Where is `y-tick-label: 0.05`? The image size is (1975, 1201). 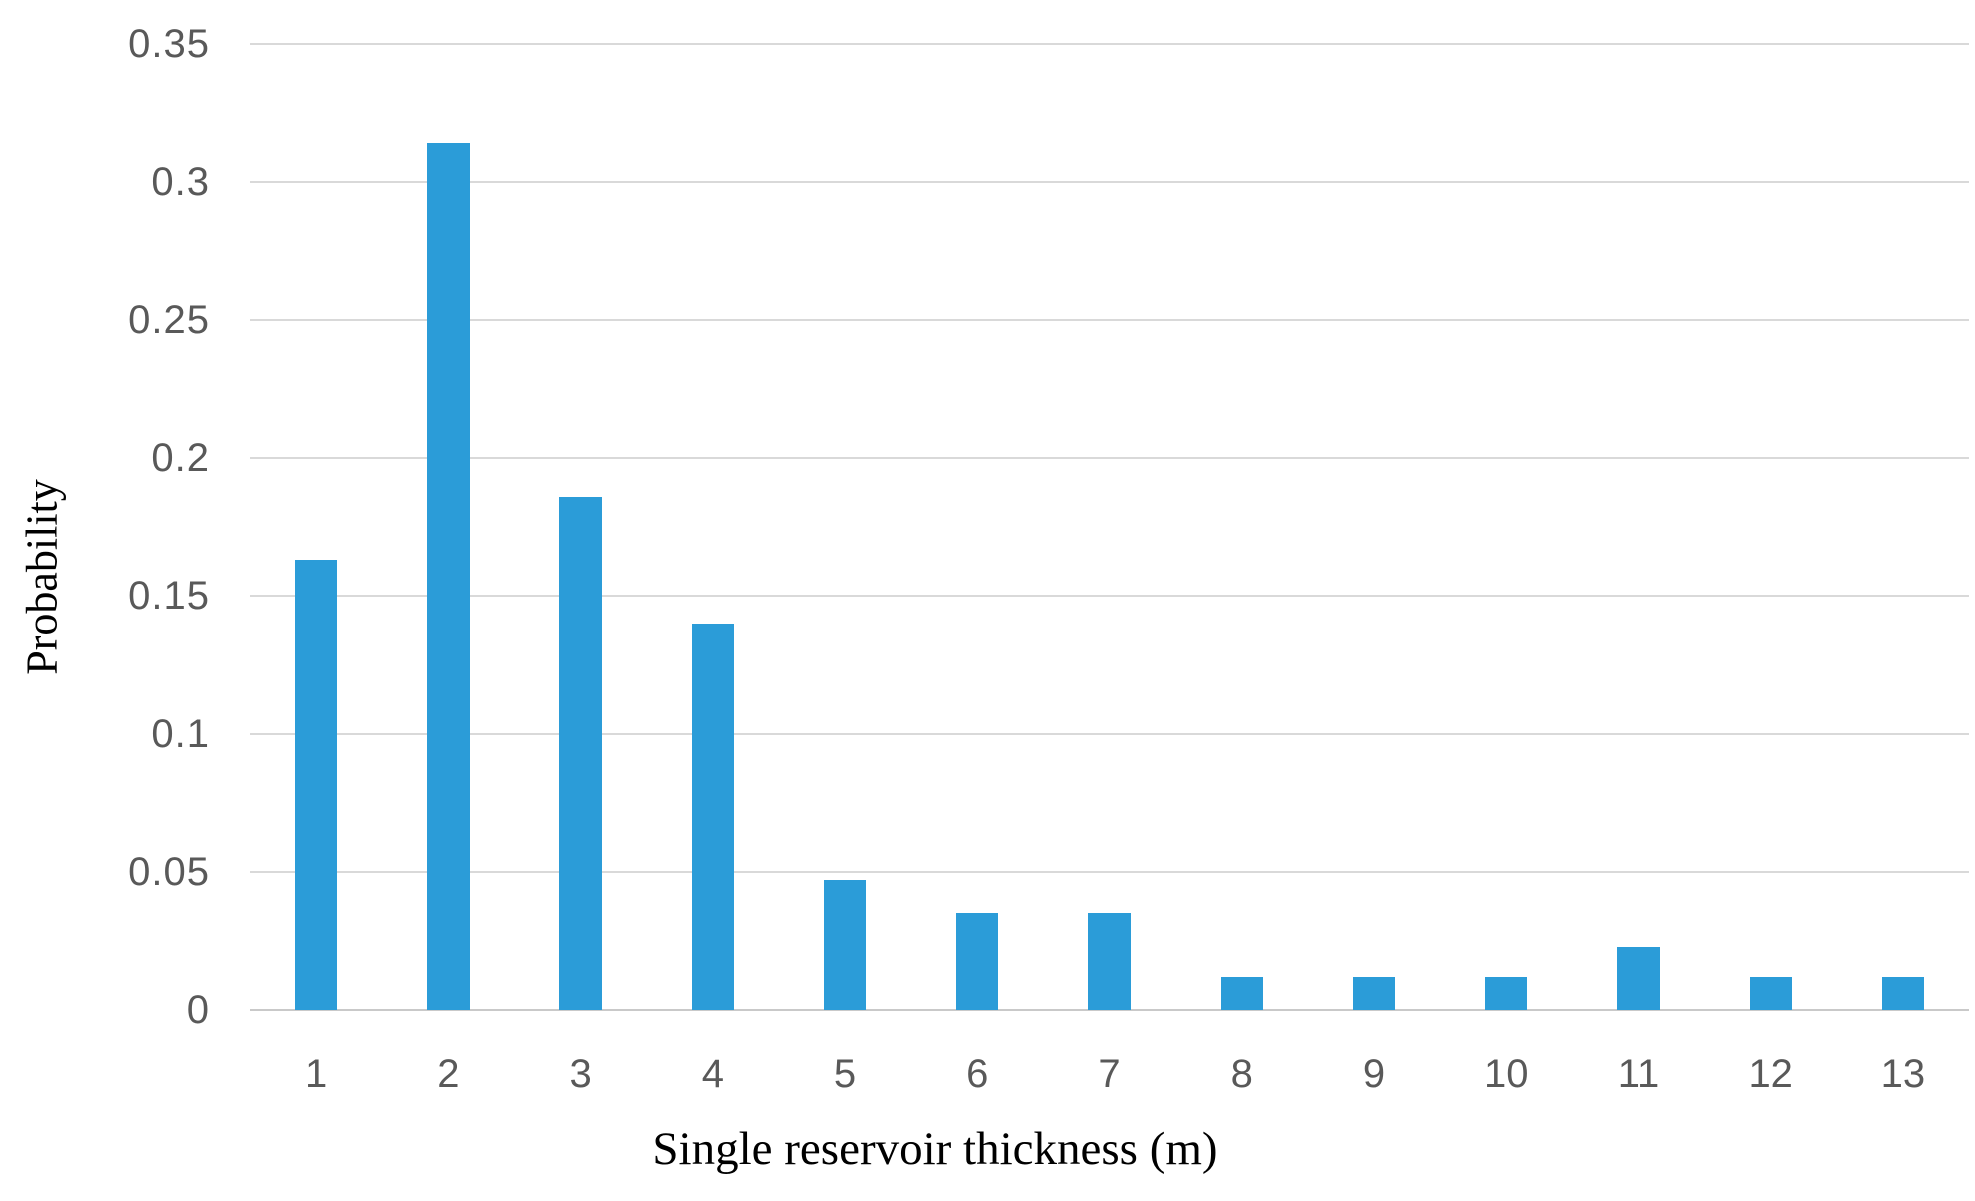 y-tick-label: 0.05 is located at coordinates (169, 872).